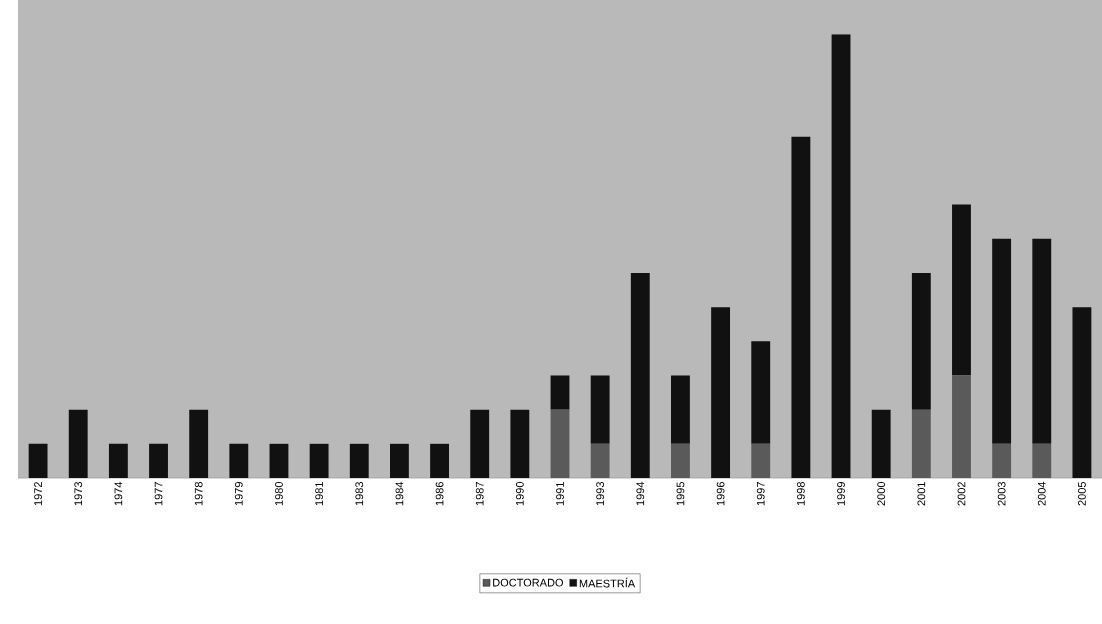  Describe the element at coordinates (600, 494) in the screenshot. I see `x-tick-label: 1993` at that location.